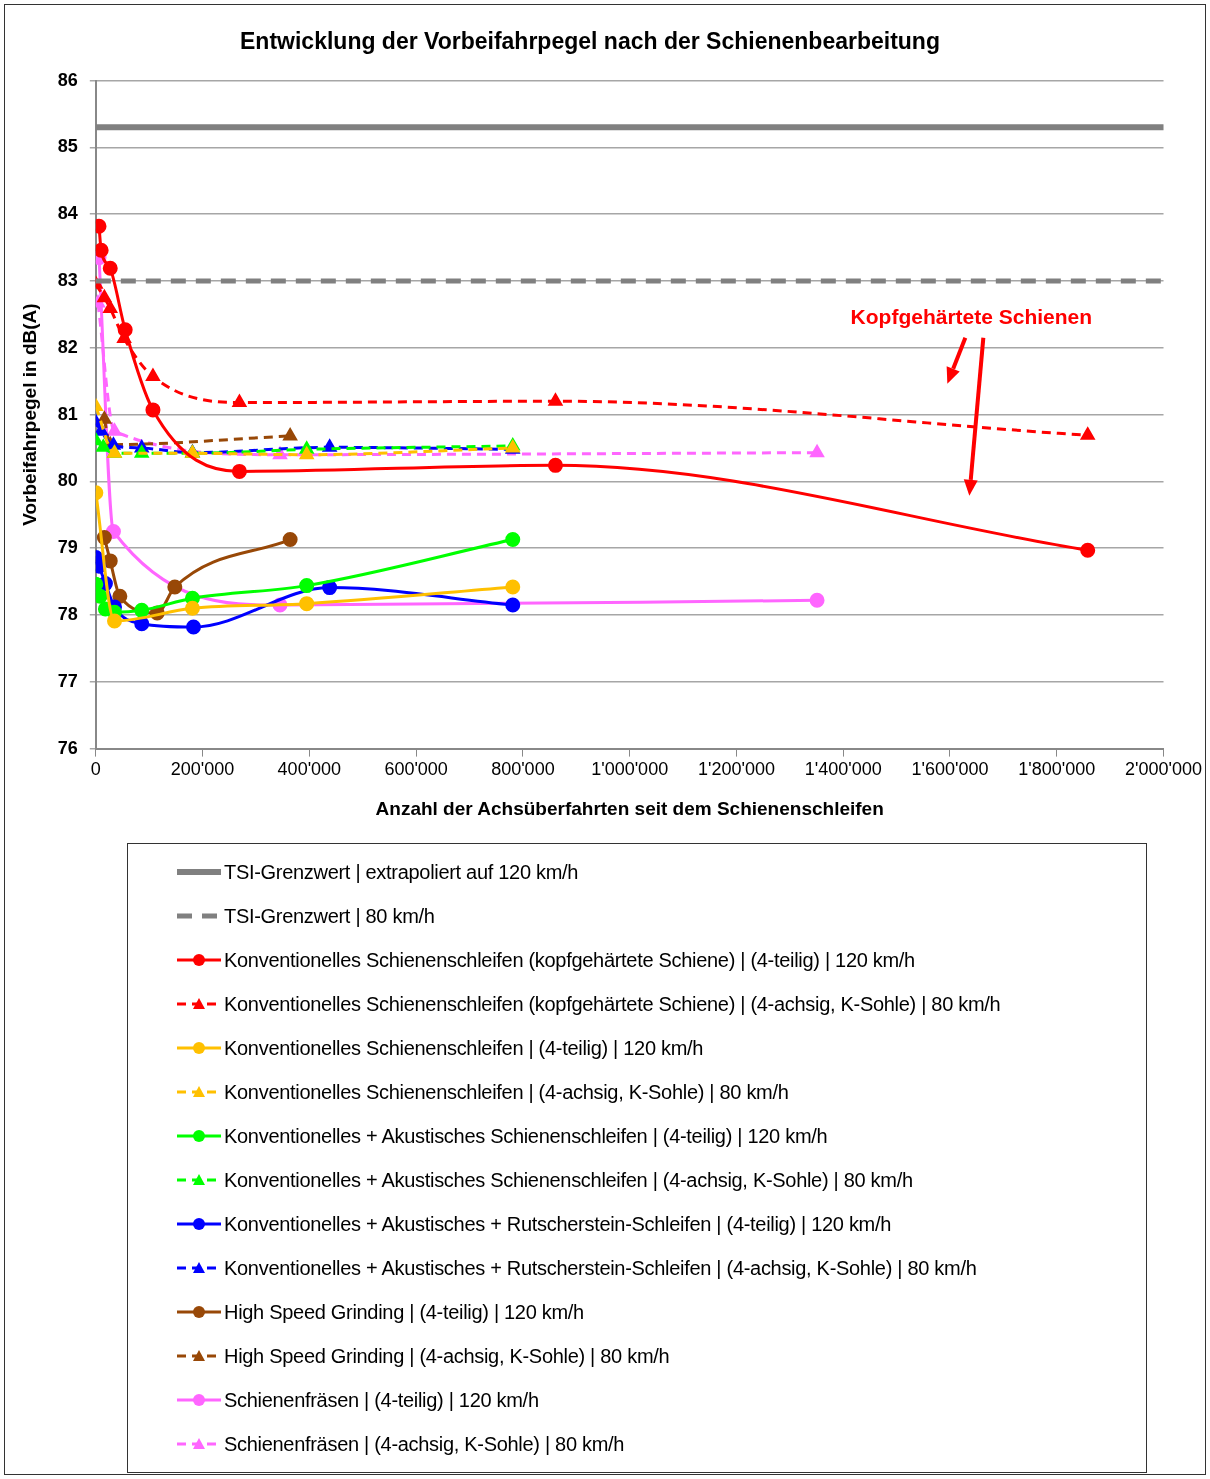 The height and width of the screenshot is (1479, 1210). I want to click on legend-label: Konventionelles + Akustisches + Rutscherstein-Schleifen | (4-achsig, K-Sohle) | 80 km/h, so click(600, 1268).